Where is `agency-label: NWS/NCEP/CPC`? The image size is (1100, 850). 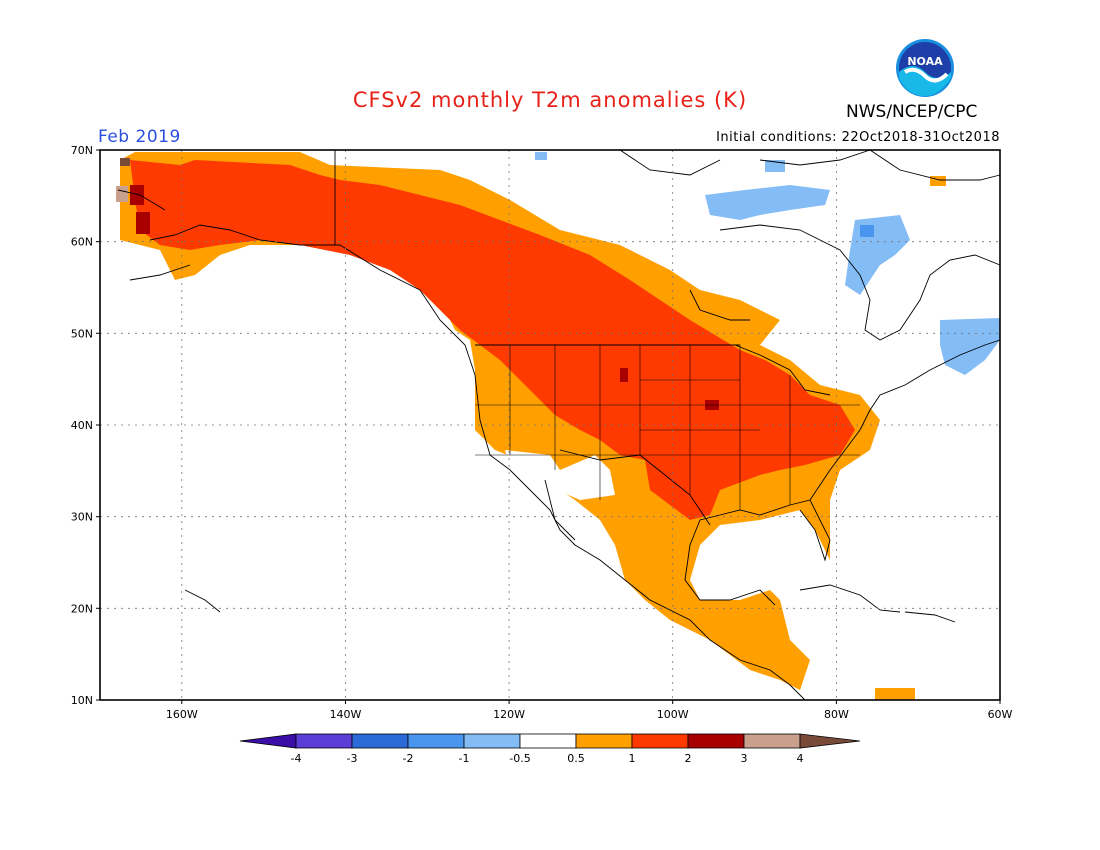 agency-label: NWS/NCEP/CPC is located at coordinates (912, 112).